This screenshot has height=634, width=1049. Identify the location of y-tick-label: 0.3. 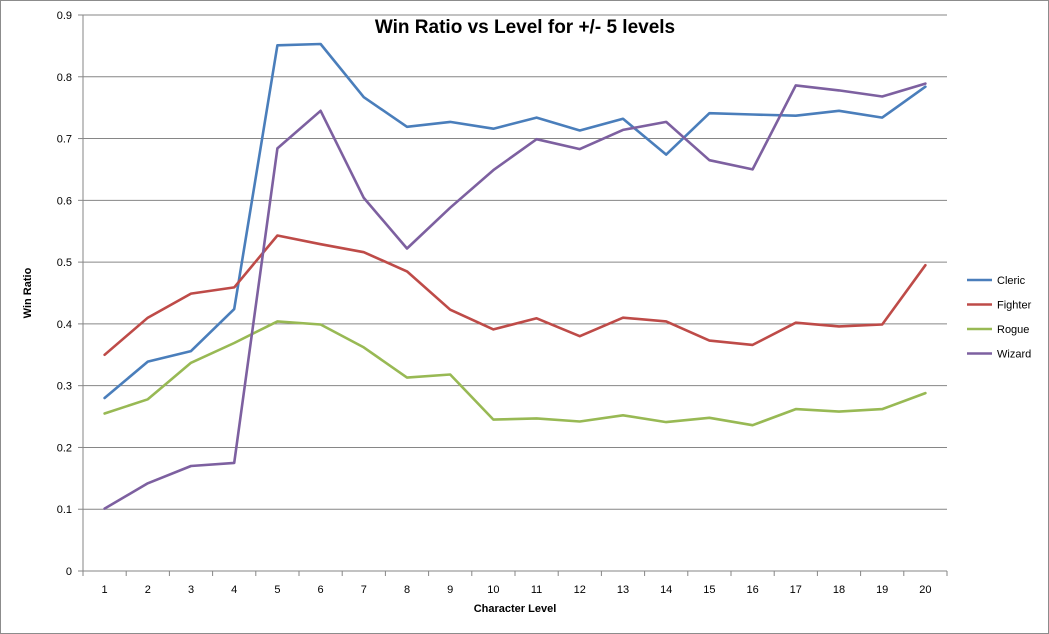
(64, 387).